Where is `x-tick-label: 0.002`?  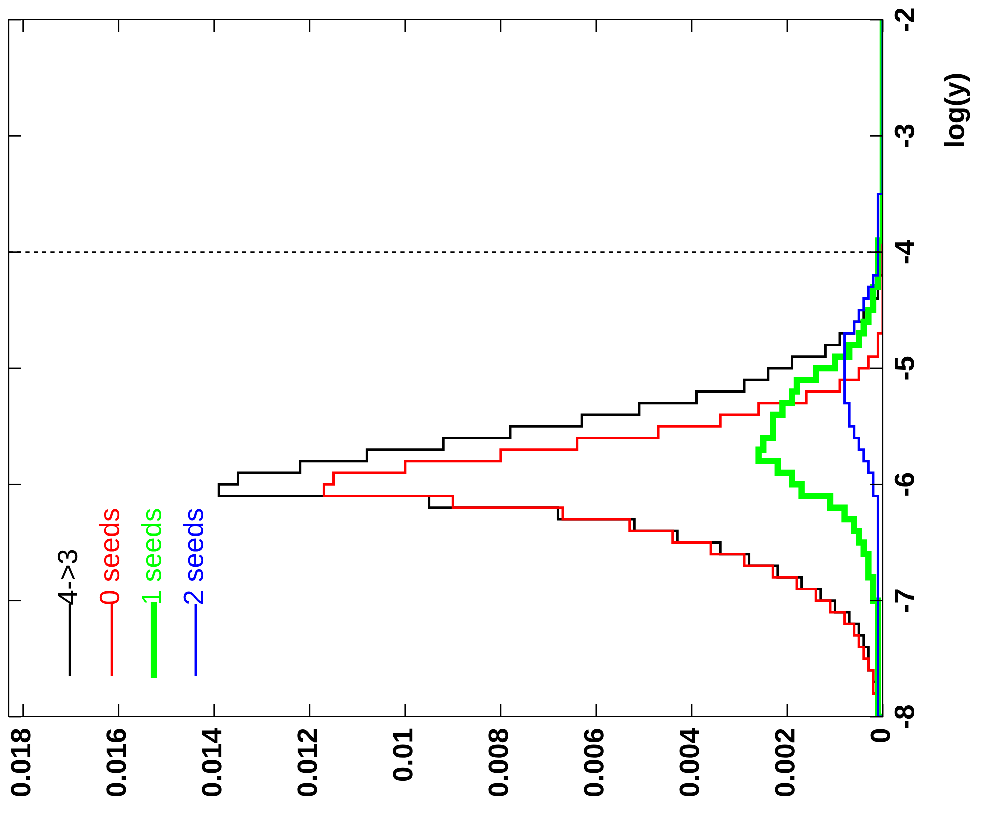 x-tick-label: 0.002 is located at coordinates (785, 763).